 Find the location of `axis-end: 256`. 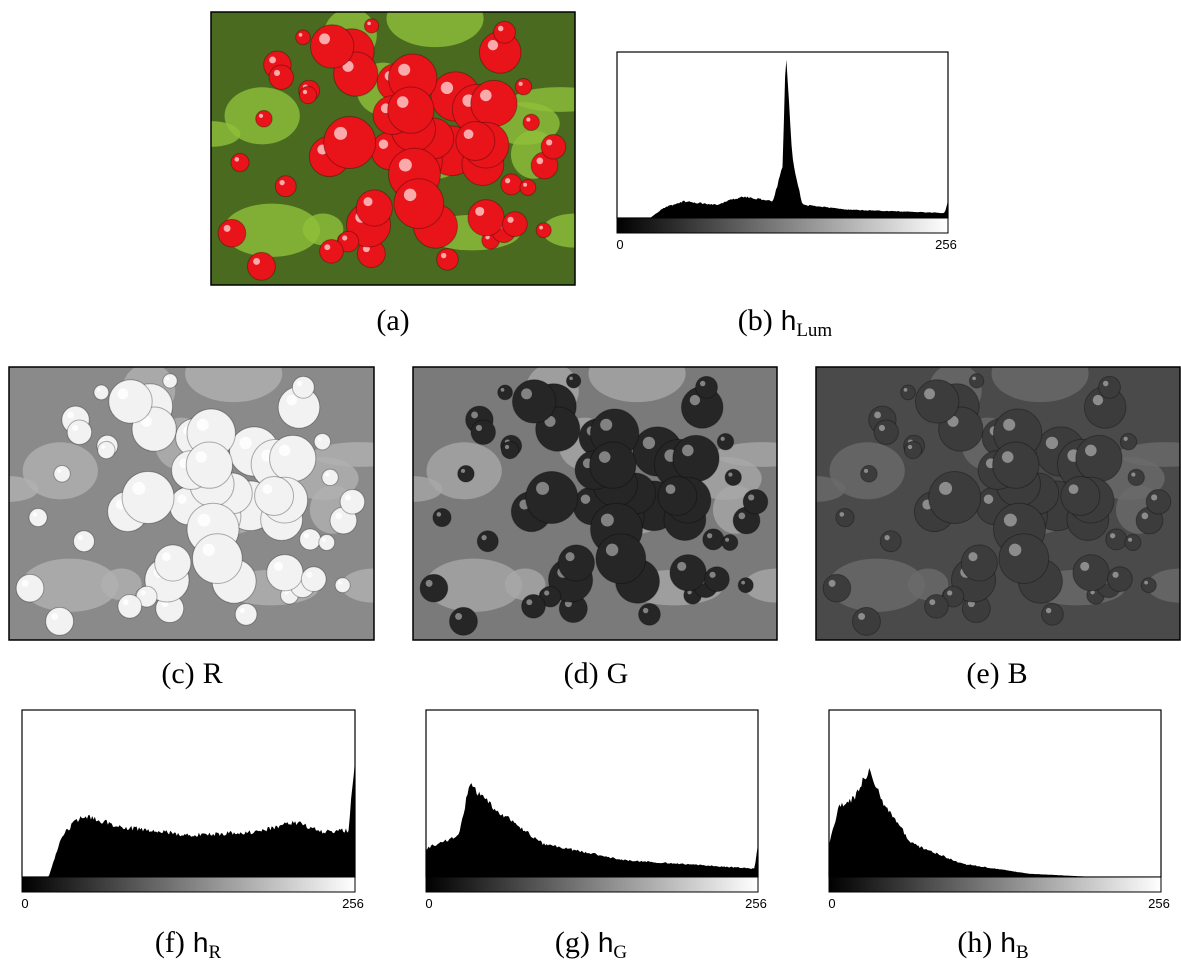

axis-end: 256 is located at coordinates (946, 244).